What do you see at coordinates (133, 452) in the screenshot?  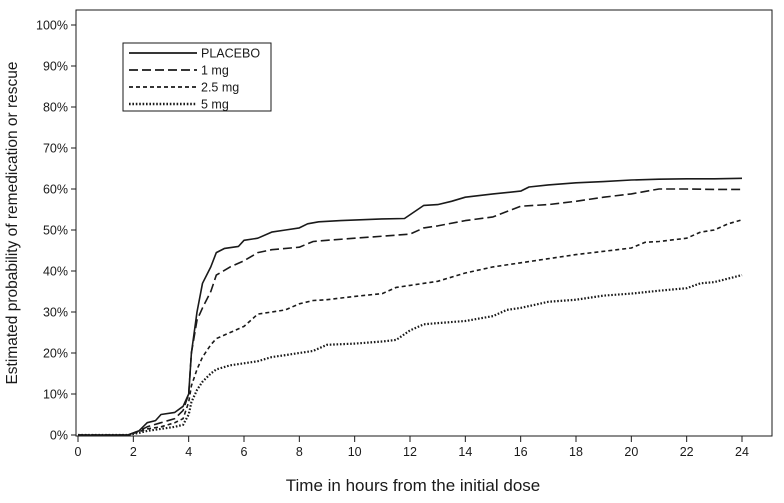 I see `x-tick-label: 2` at bounding box center [133, 452].